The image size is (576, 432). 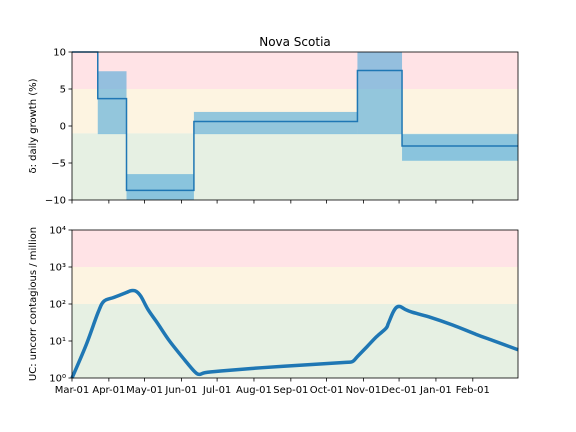 I want to click on contagious-x-tick-label: Nov-01, so click(x=364, y=390).